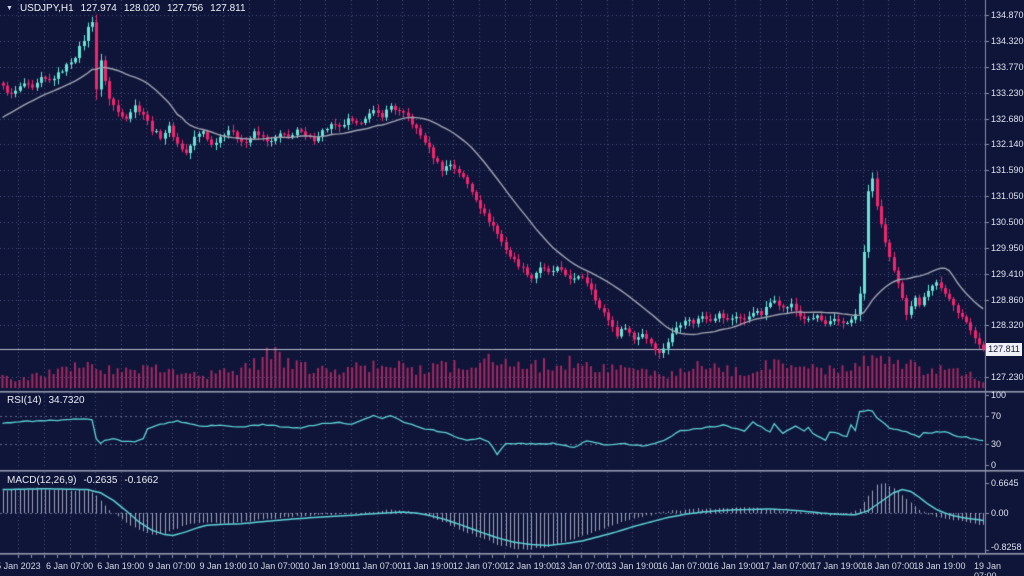 This screenshot has width=1024, height=576. Describe the element at coordinates (46, 400) in the screenshot. I see `rsi-indicator-label: RSI(14) 34.7320` at that location.